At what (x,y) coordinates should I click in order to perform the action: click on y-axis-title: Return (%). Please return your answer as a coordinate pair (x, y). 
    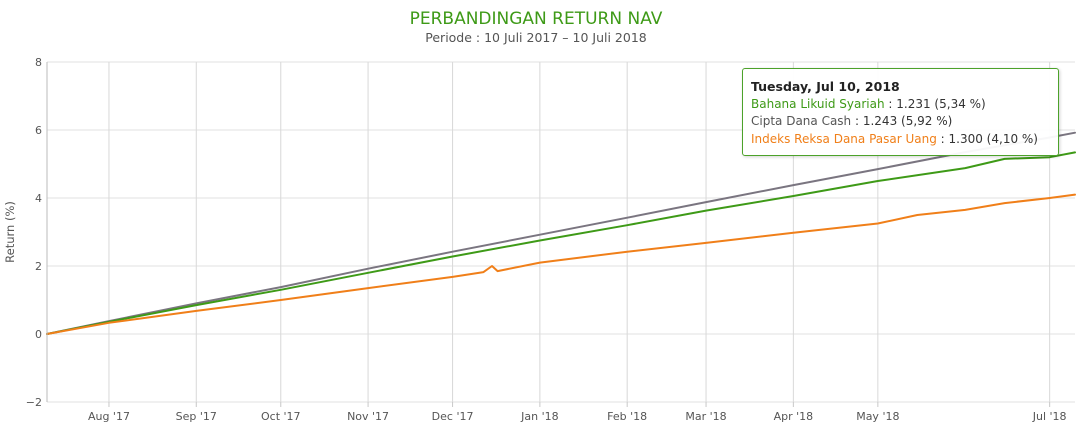
    Looking at the image, I should click on (10, 232).